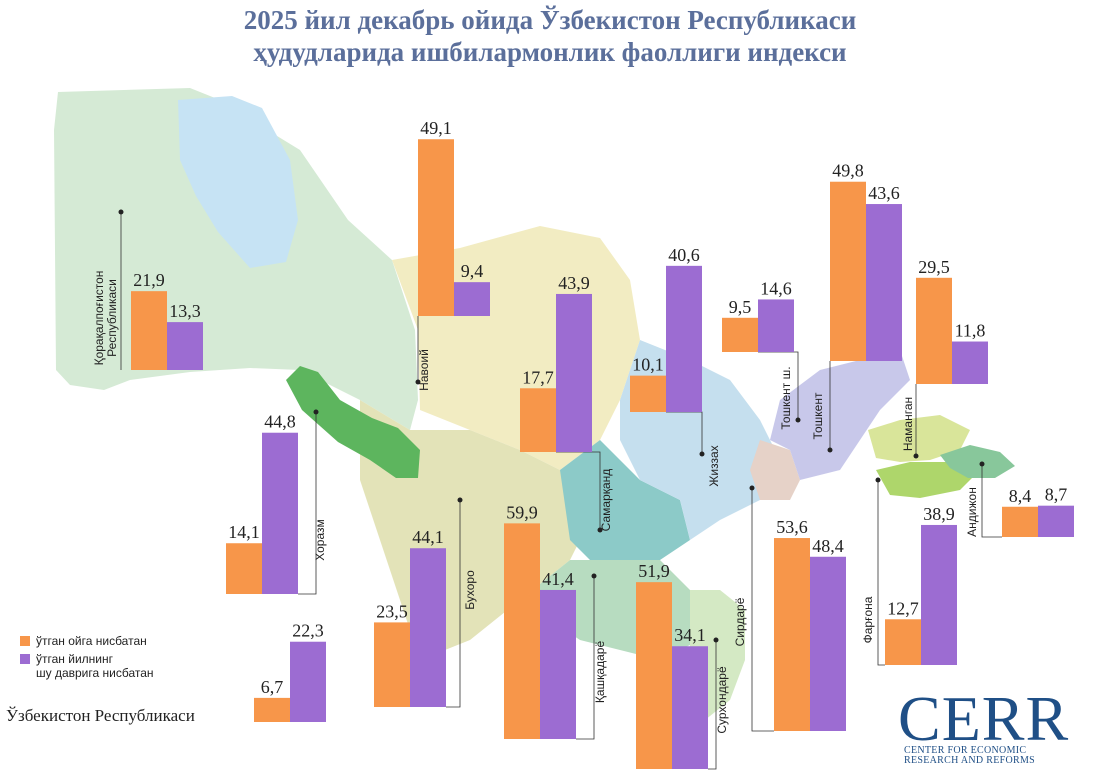 The height and width of the screenshot is (772, 1100). What do you see at coordinates (558, 664) in the screenshot?
I see `region-6-bar-yearly` at bounding box center [558, 664].